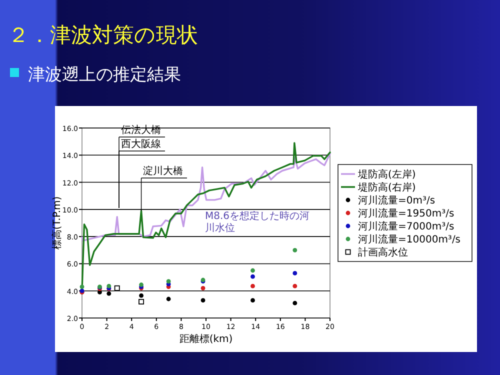  What do you see at coordinates (383, 252) in the screenshot?
I see `legend-label: 計画高水位` at bounding box center [383, 252].